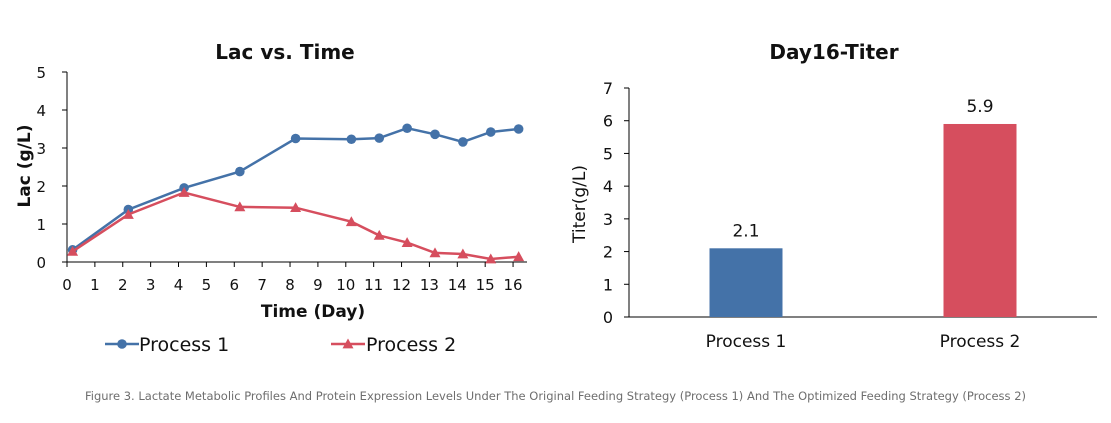 This screenshot has width=1111, height=423. What do you see at coordinates (25, 165) in the screenshot?
I see `line-chart-ylabel: Lac (g/L)` at bounding box center [25, 165].